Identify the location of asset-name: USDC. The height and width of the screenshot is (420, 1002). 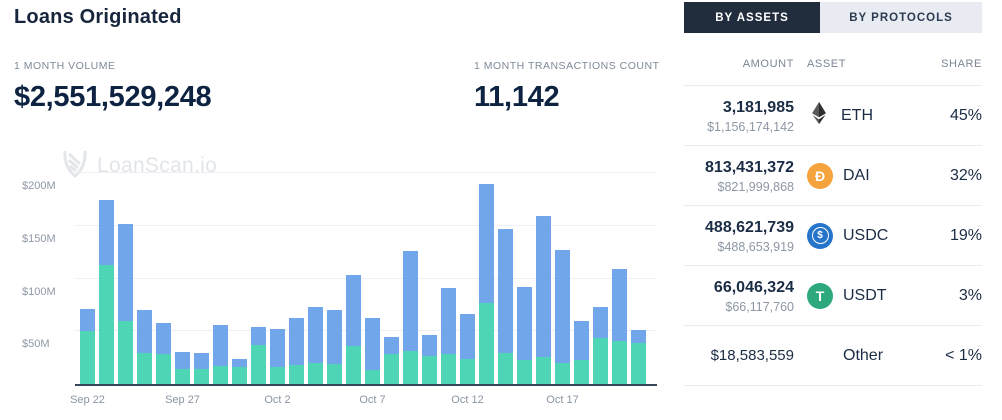
(866, 235).